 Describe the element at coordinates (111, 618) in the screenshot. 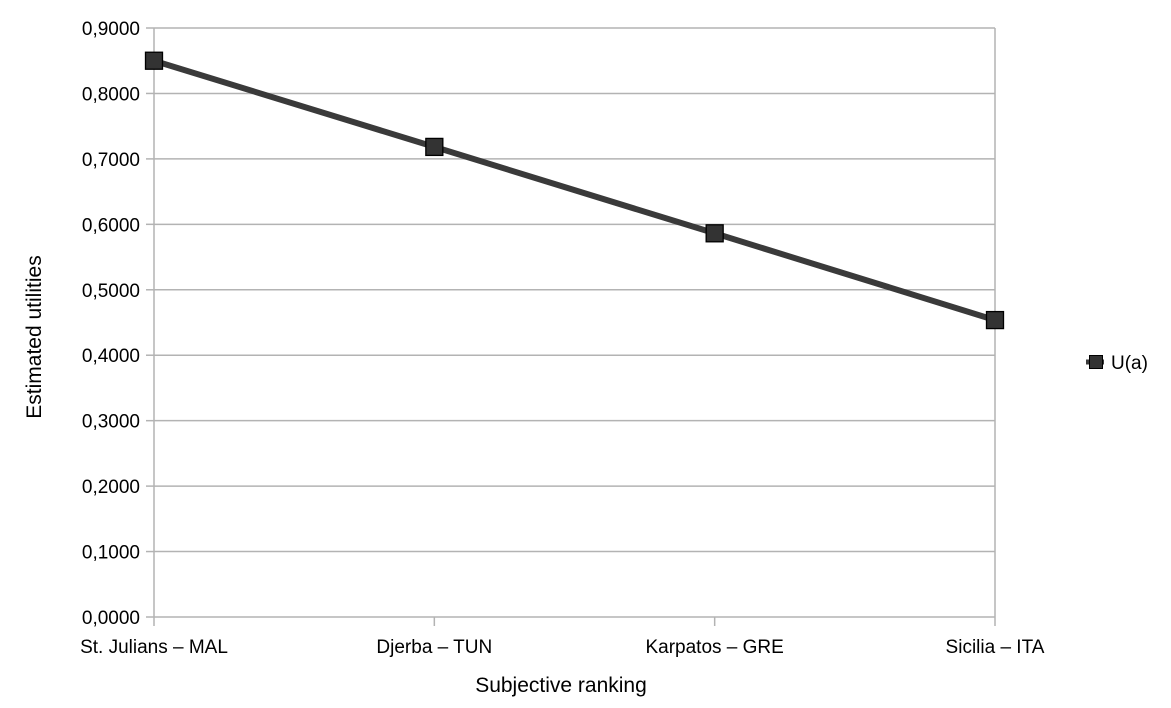

I see `y-tick-label: 0,0000` at that location.